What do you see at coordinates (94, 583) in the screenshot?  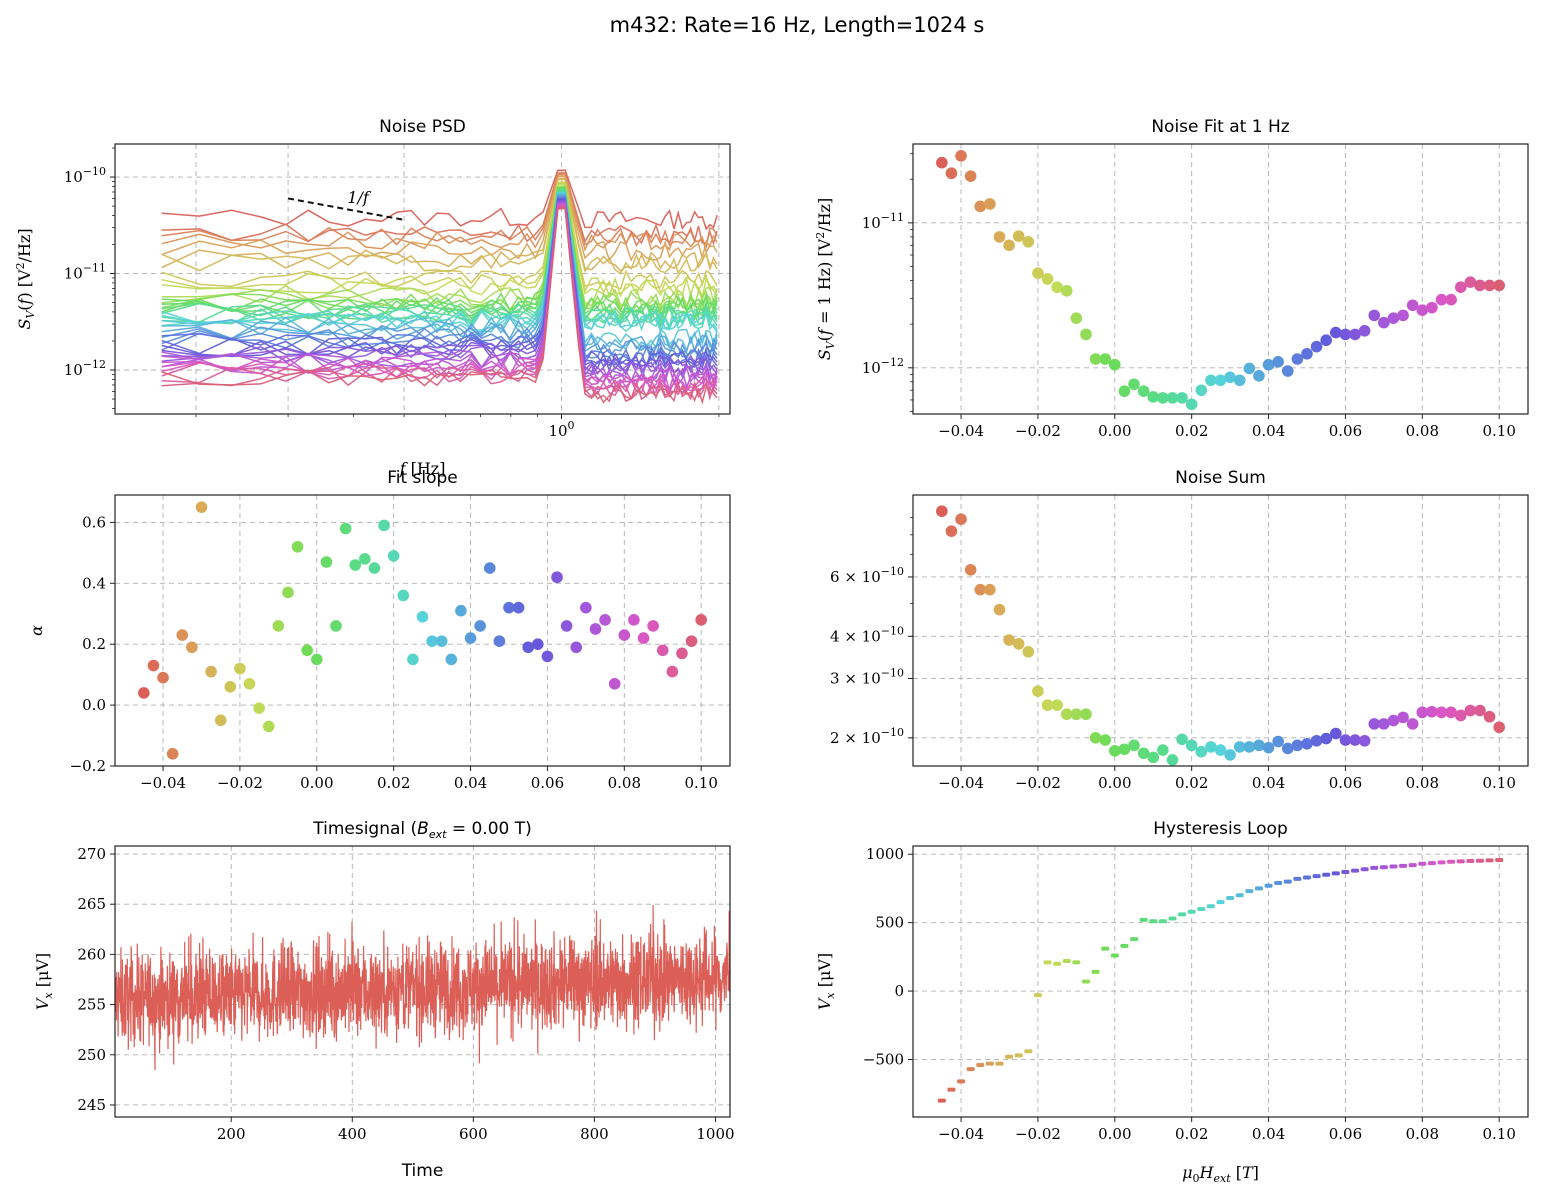 I see `y-tick-label: 0.4` at bounding box center [94, 583].